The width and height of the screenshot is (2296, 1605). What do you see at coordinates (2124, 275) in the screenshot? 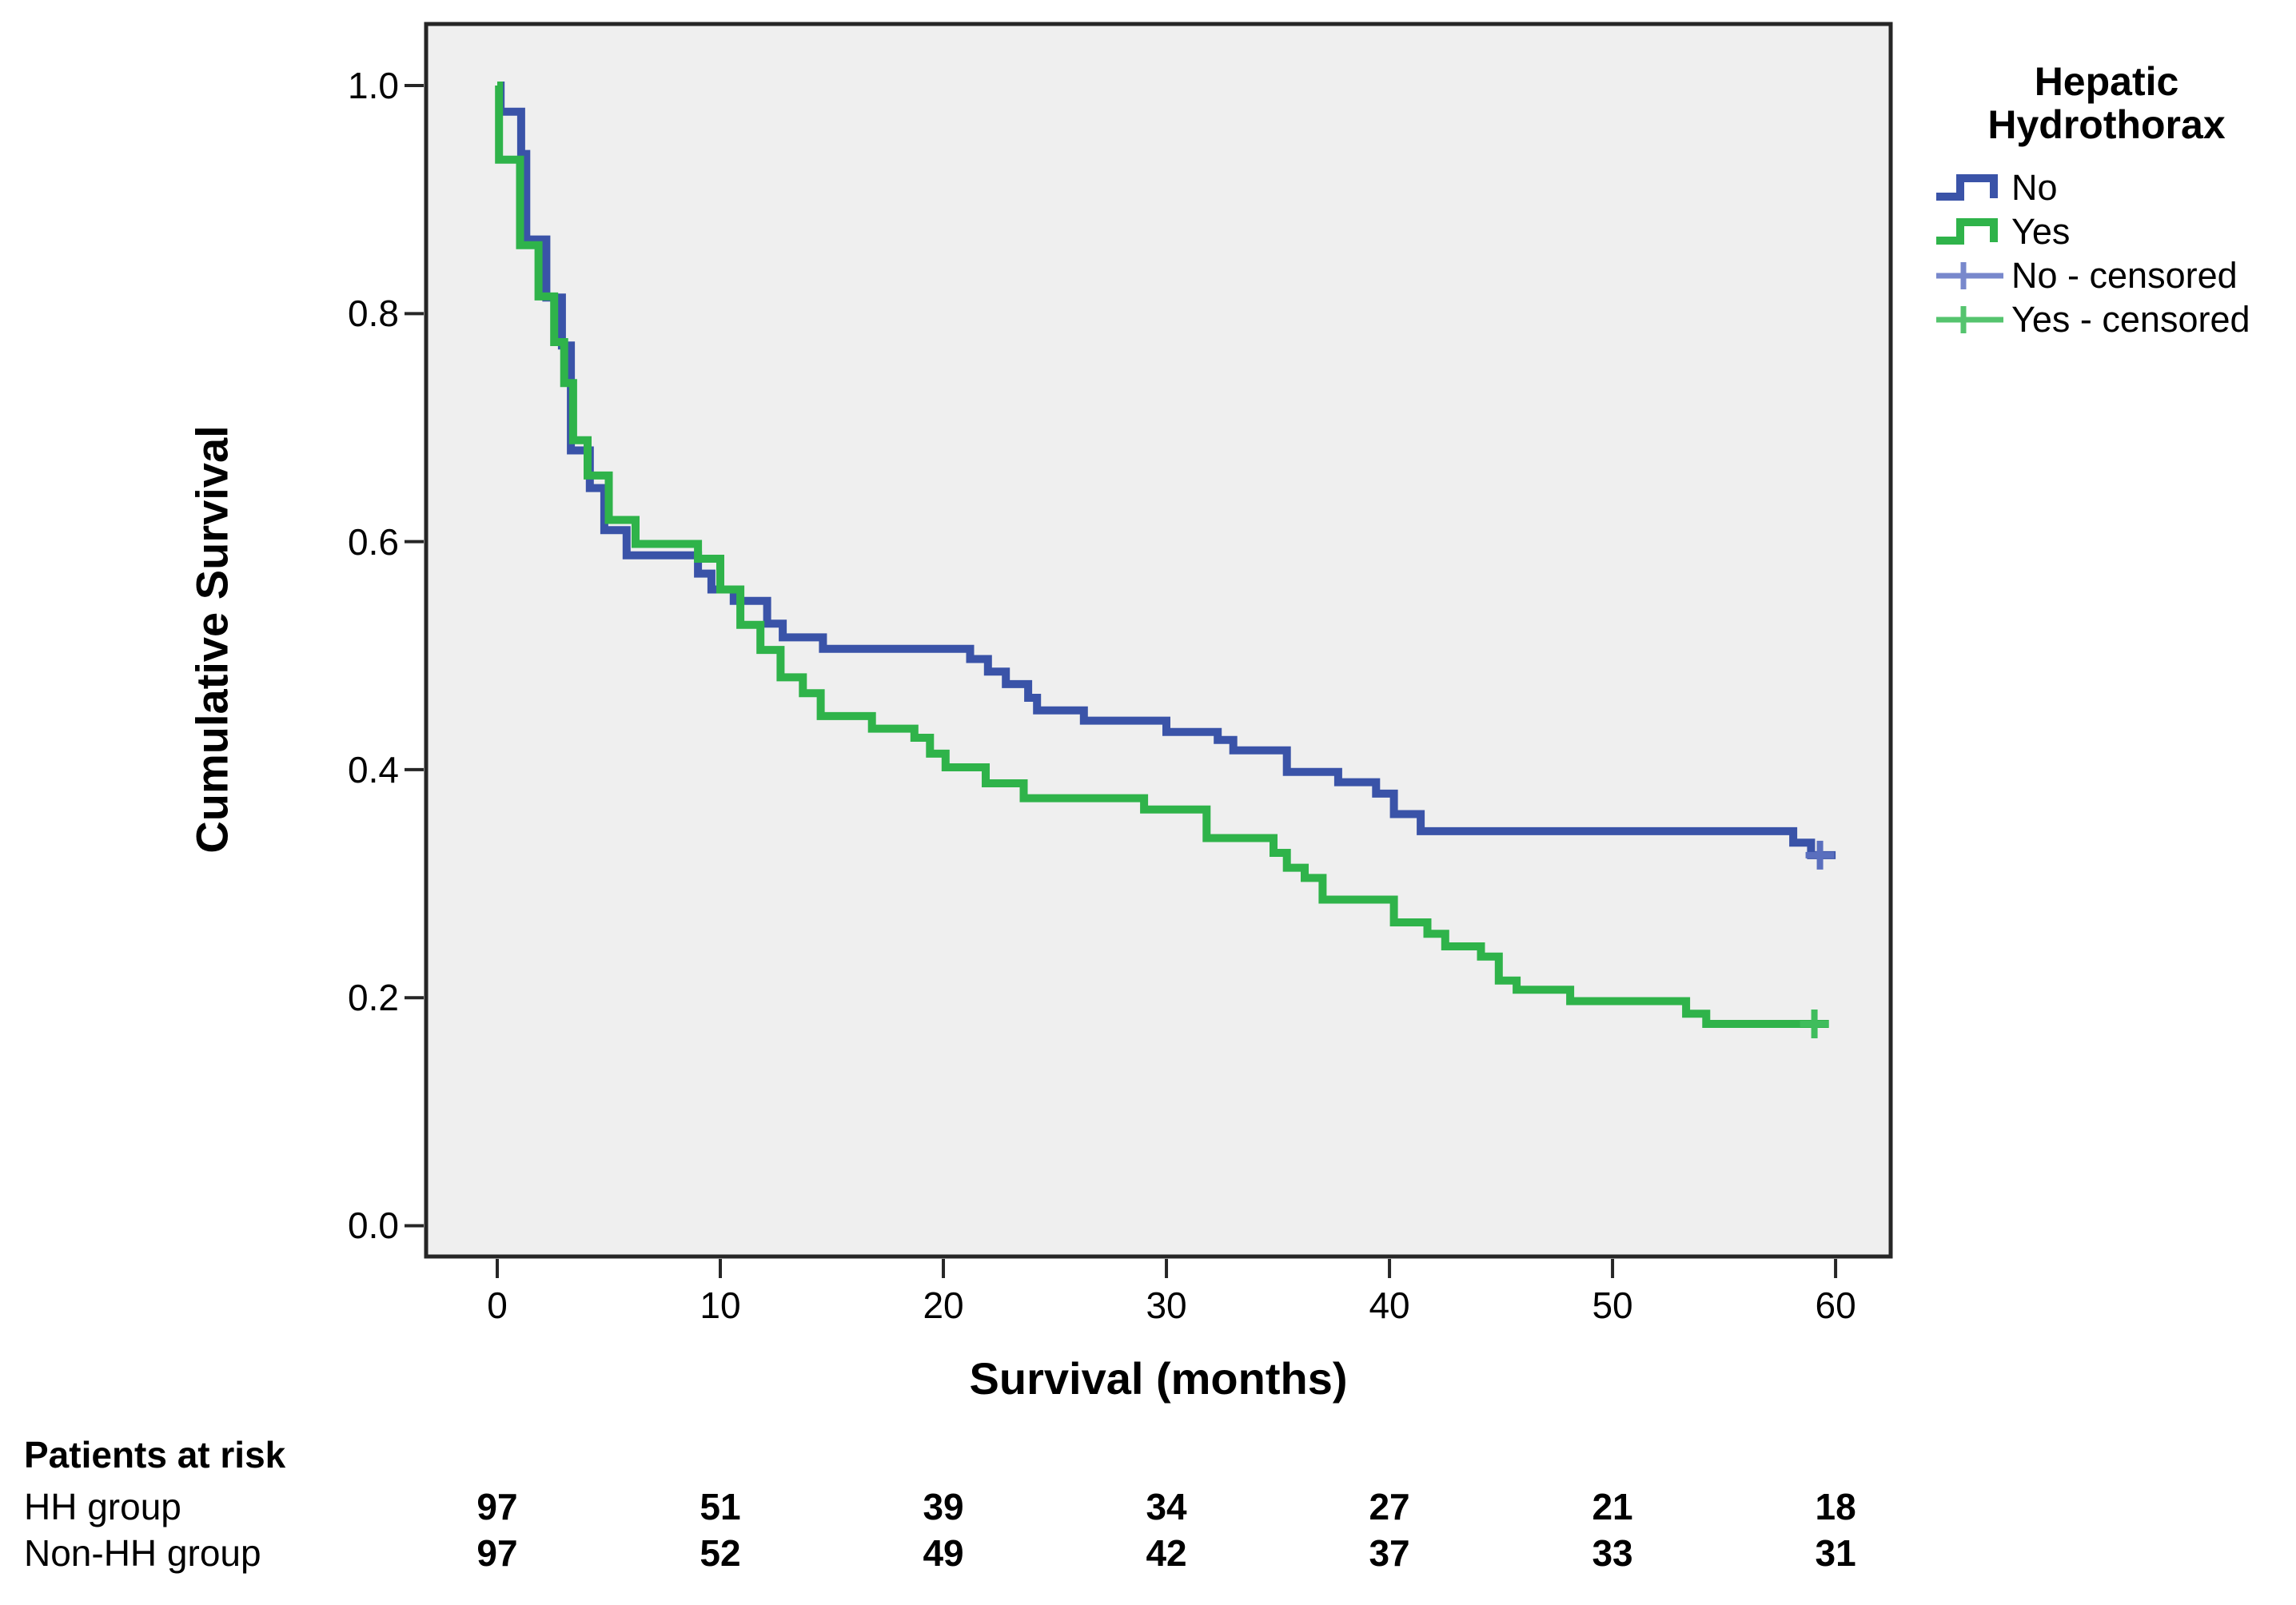
I see `legend-label: No - censored` at bounding box center [2124, 275].